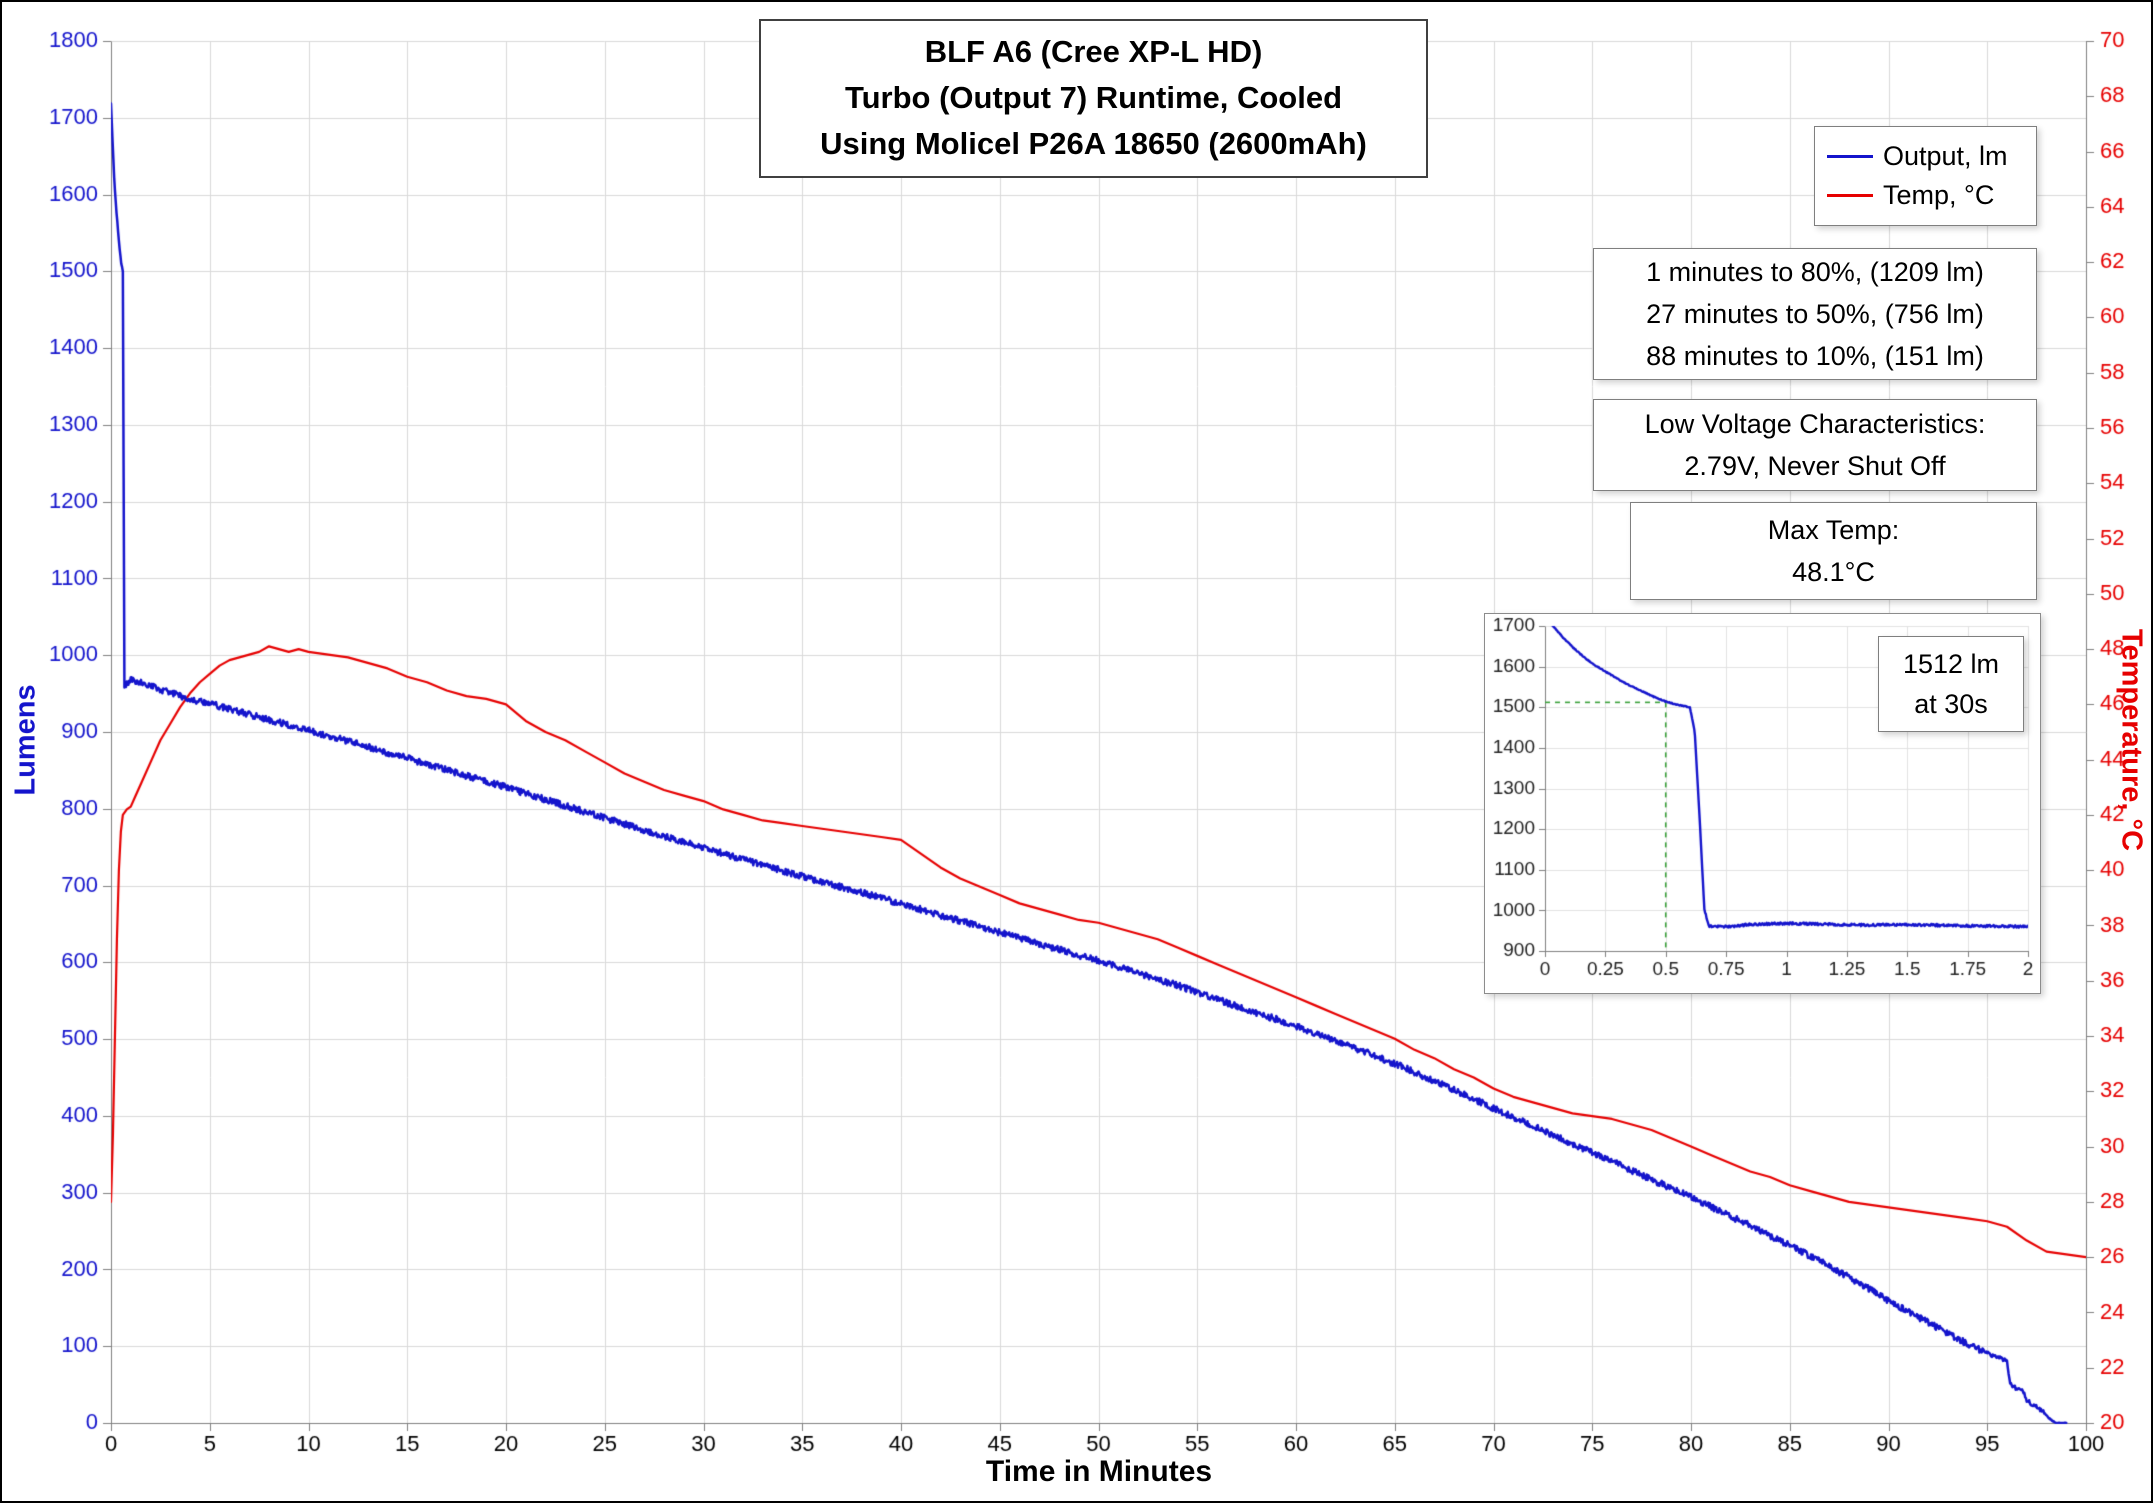 The image size is (2153, 1503). Describe the element at coordinates (1815, 356) in the screenshot. I see `runtime-10-line: 88 minutes to 10%, (151 lm)` at that location.